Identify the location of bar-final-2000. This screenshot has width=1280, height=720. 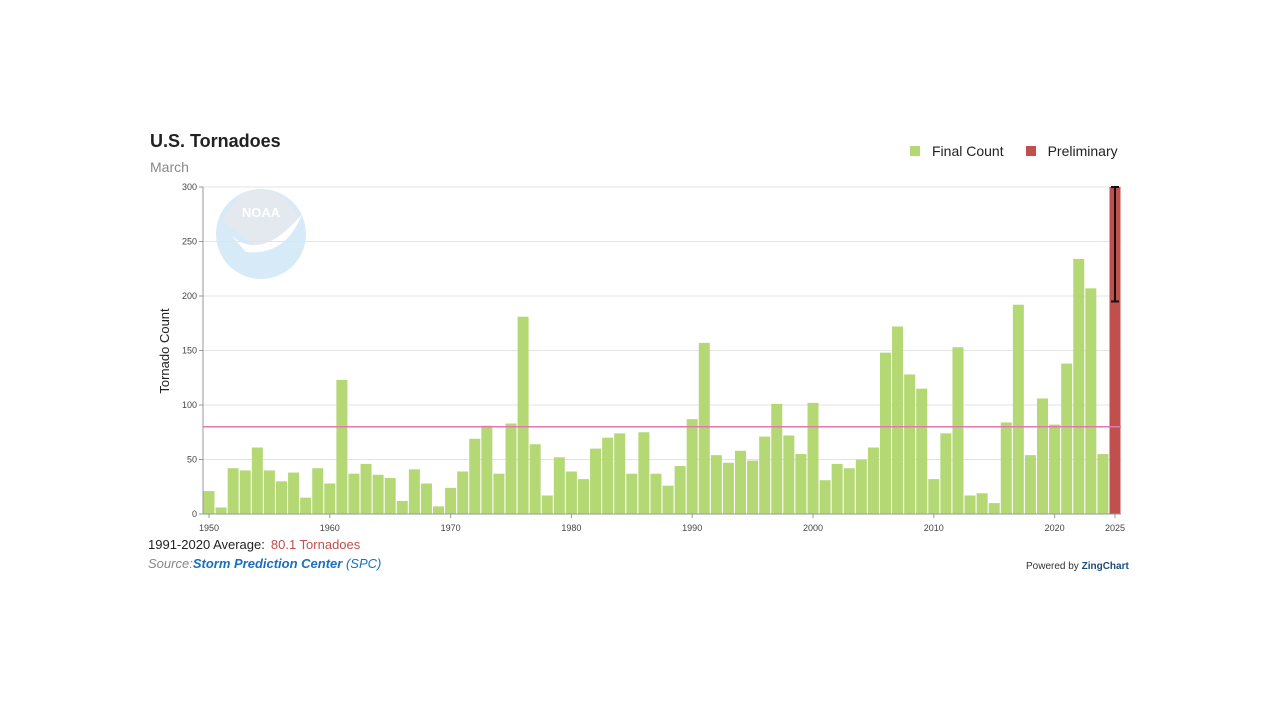
(813, 458).